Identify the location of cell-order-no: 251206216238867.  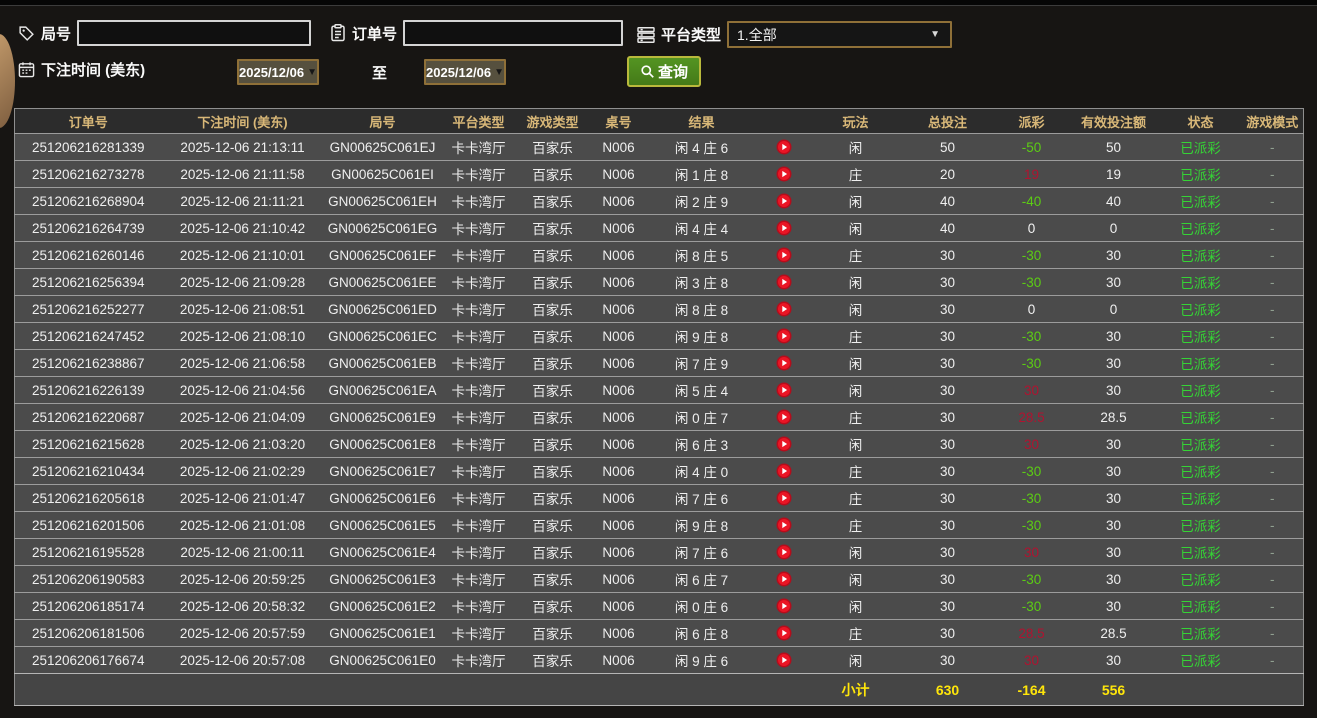
(88, 363).